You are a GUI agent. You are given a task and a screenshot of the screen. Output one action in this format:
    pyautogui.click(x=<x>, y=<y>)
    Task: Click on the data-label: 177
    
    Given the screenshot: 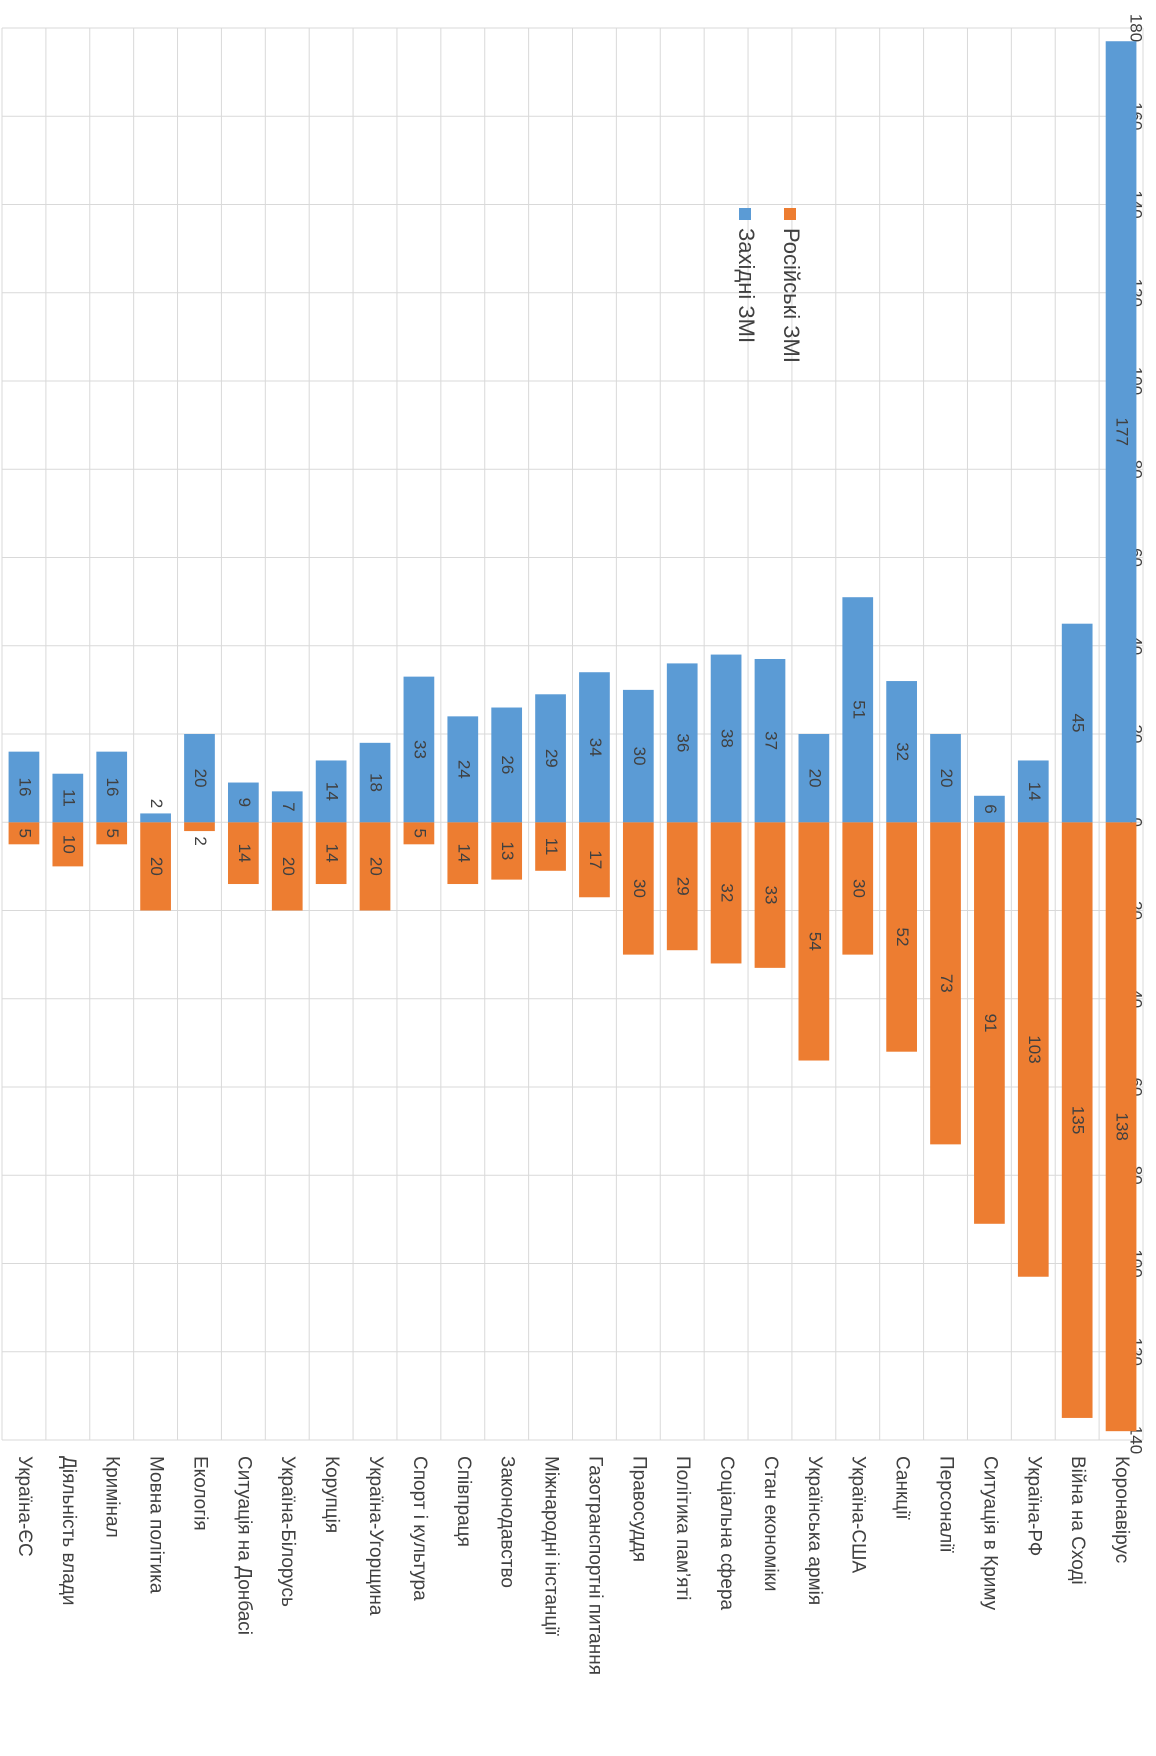 What is the action you would take?
    pyautogui.click(x=1122, y=432)
    